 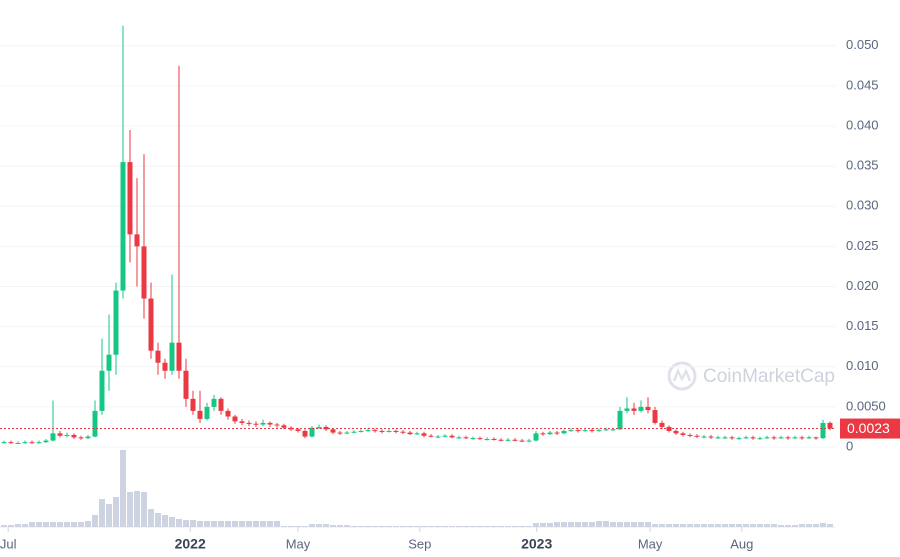 What do you see at coordinates (866, 405) in the screenshot?
I see `y-tick-label: 0.0050` at bounding box center [866, 405].